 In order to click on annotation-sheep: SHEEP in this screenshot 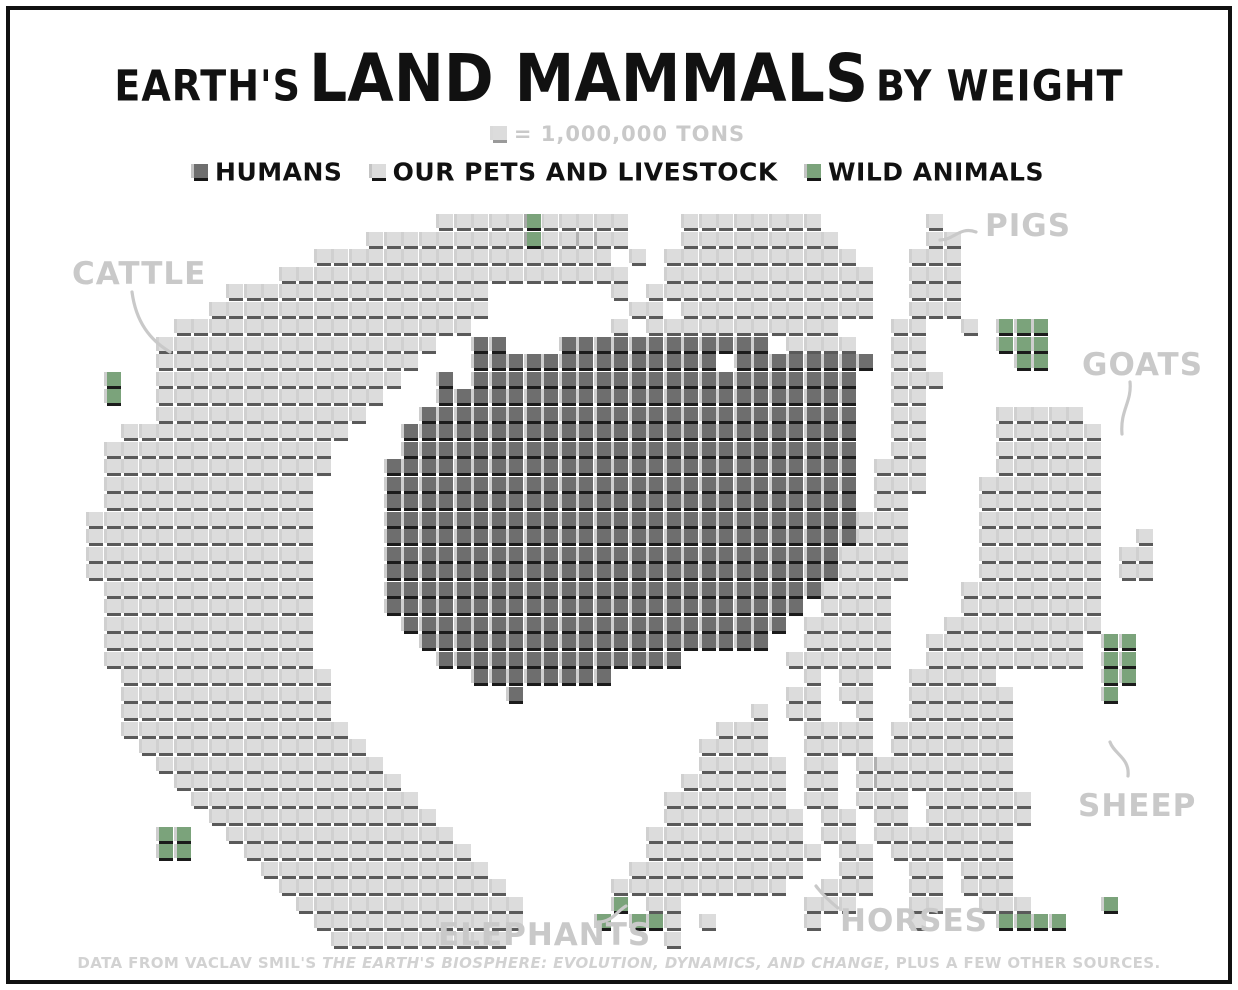, I will do `click(1137, 806)`.